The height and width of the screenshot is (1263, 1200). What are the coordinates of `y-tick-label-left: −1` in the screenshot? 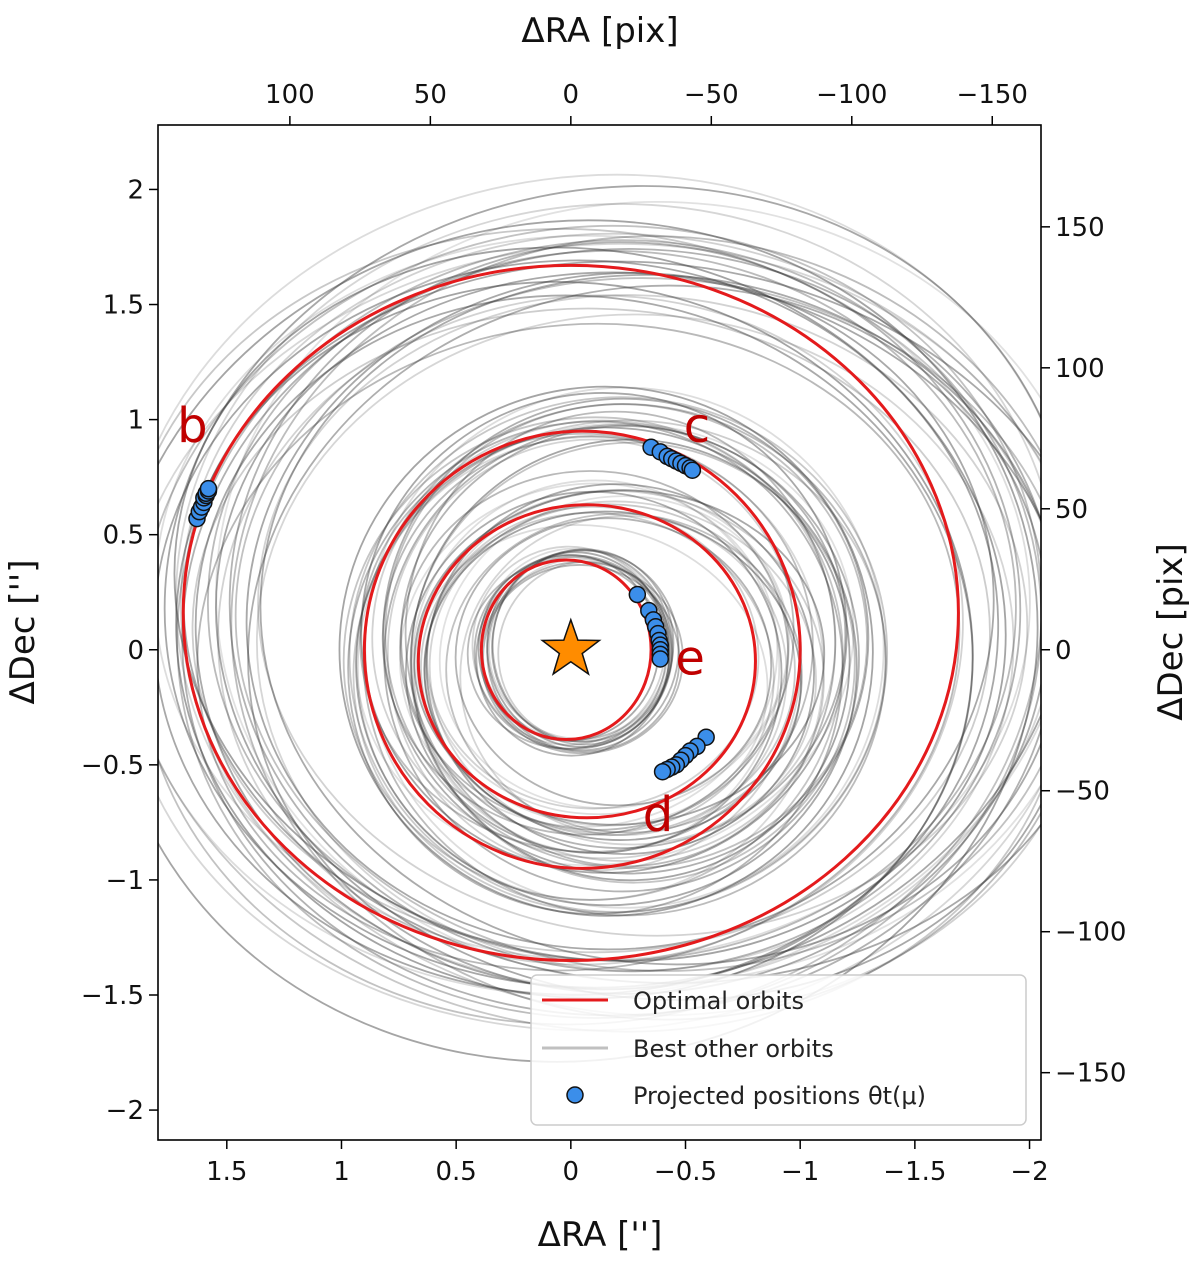 It's located at (125, 881).